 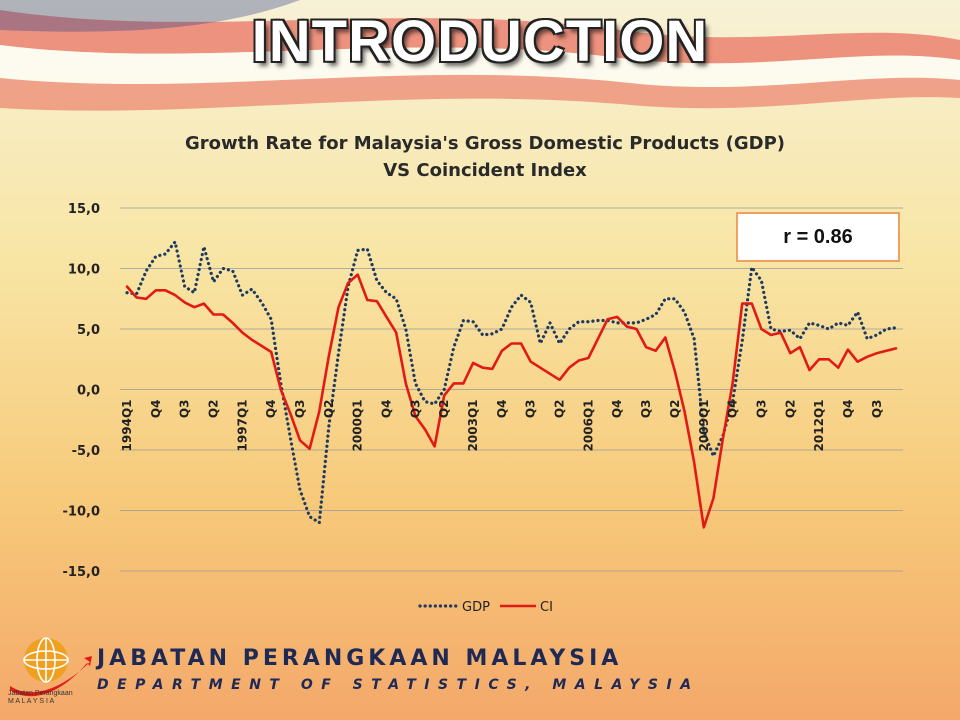 What do you see at coordinates (81, 512) in the screenshot?
I see `y-tick-label: -10,0` at bounding box center [81, 512].